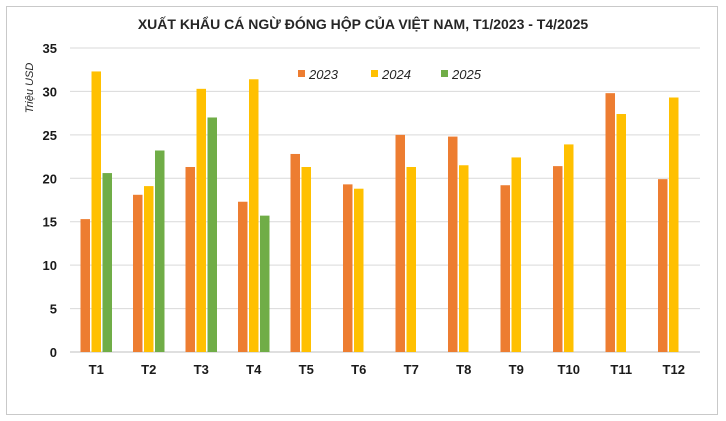 This screenshot has width=726, height=421. I want to click on bar-2023-T3, so click(190, 259).